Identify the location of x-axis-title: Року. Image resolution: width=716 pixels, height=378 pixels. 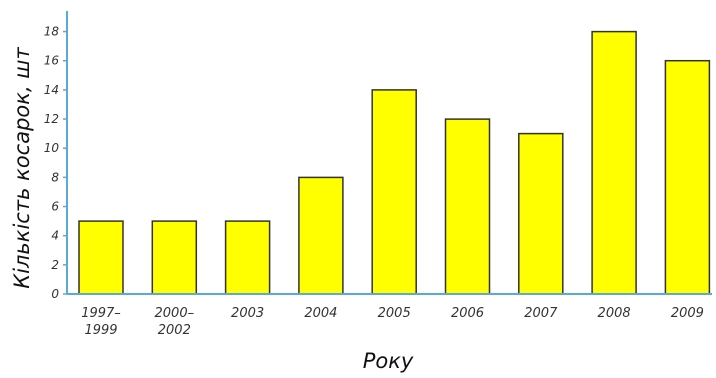
(388, 361).